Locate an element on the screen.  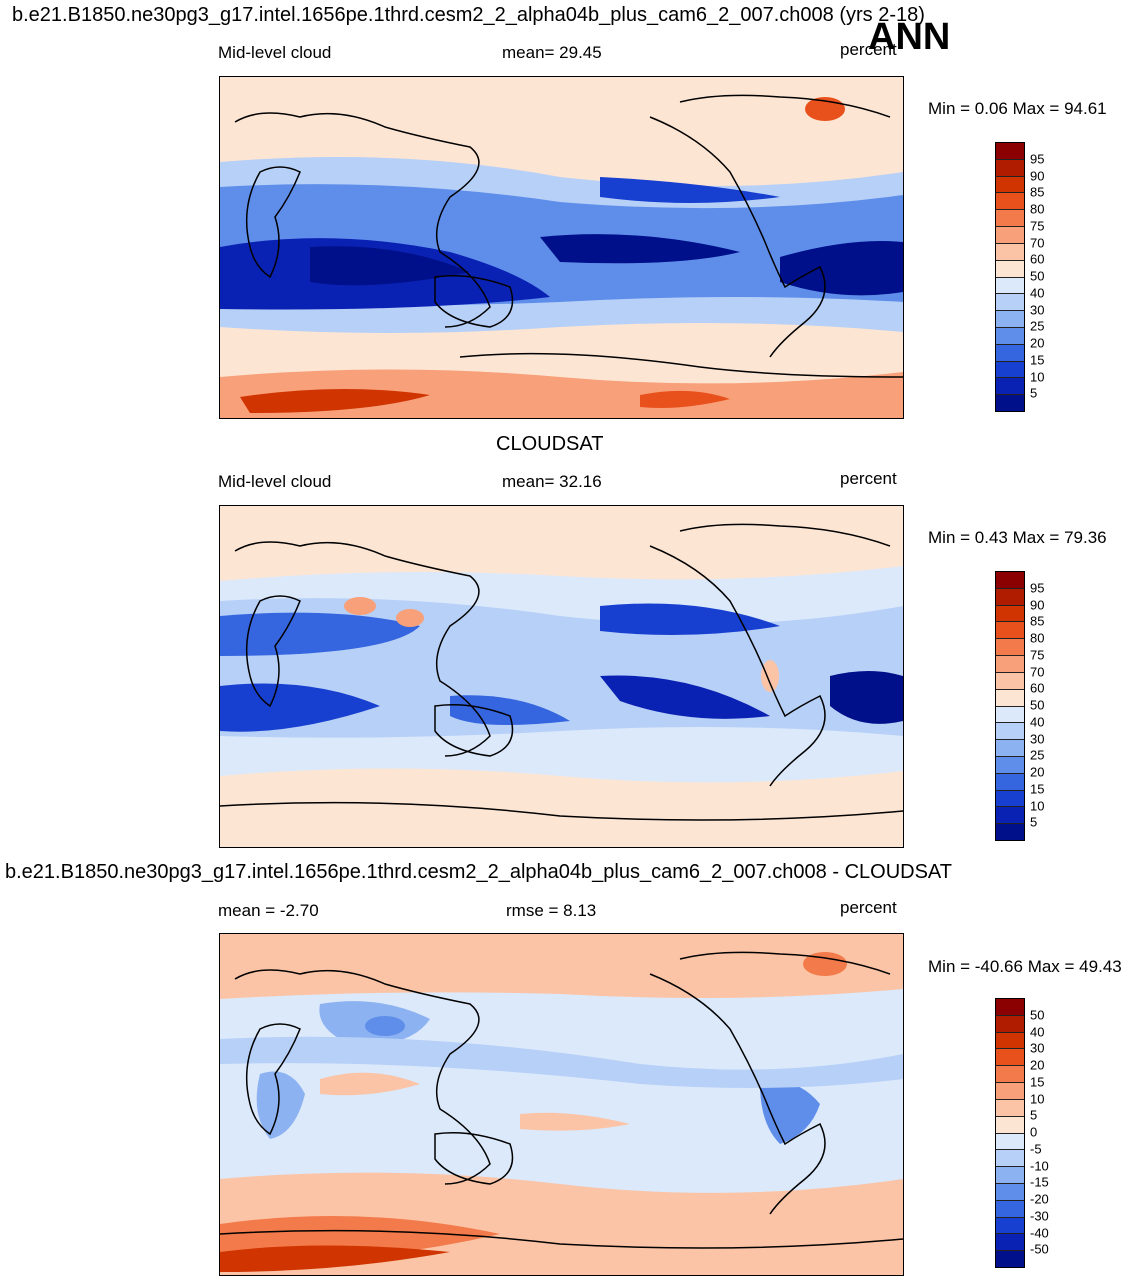
panel3-rmse-label: rmse = 8.13 is located at coordinates (551, 910).